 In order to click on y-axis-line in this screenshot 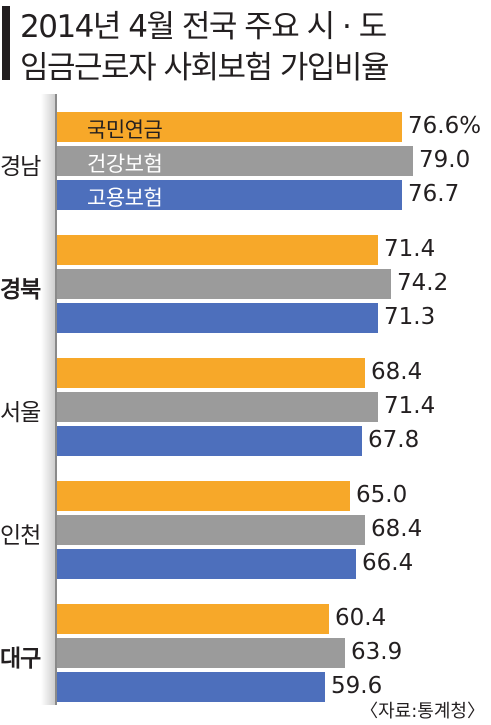, I will do `click(56, 399)`.